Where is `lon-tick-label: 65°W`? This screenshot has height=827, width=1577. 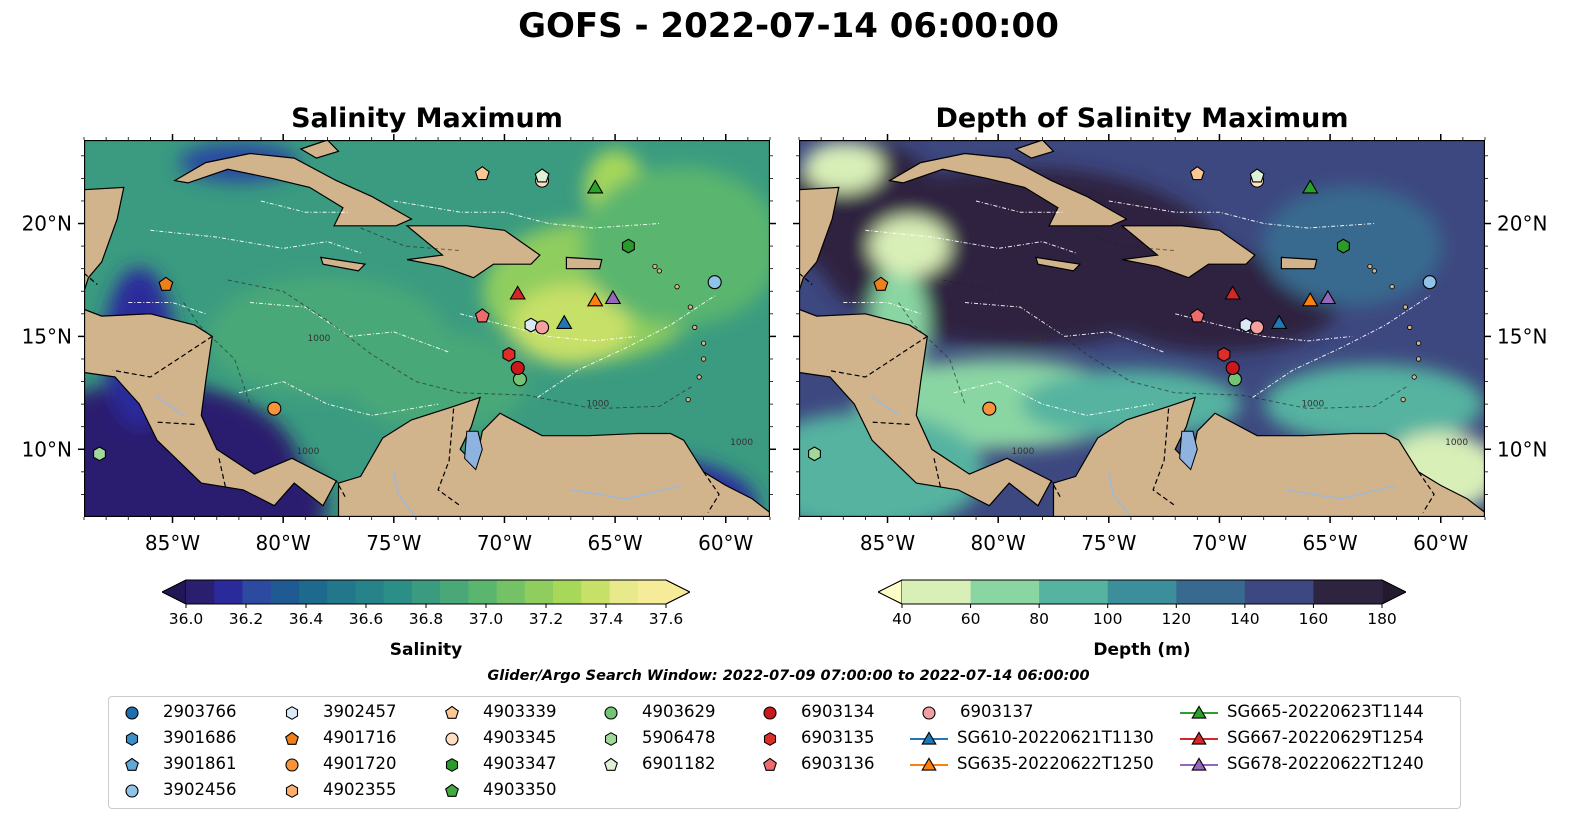 lon-tick-label: 65°W is located at coordinates (1329, 543).